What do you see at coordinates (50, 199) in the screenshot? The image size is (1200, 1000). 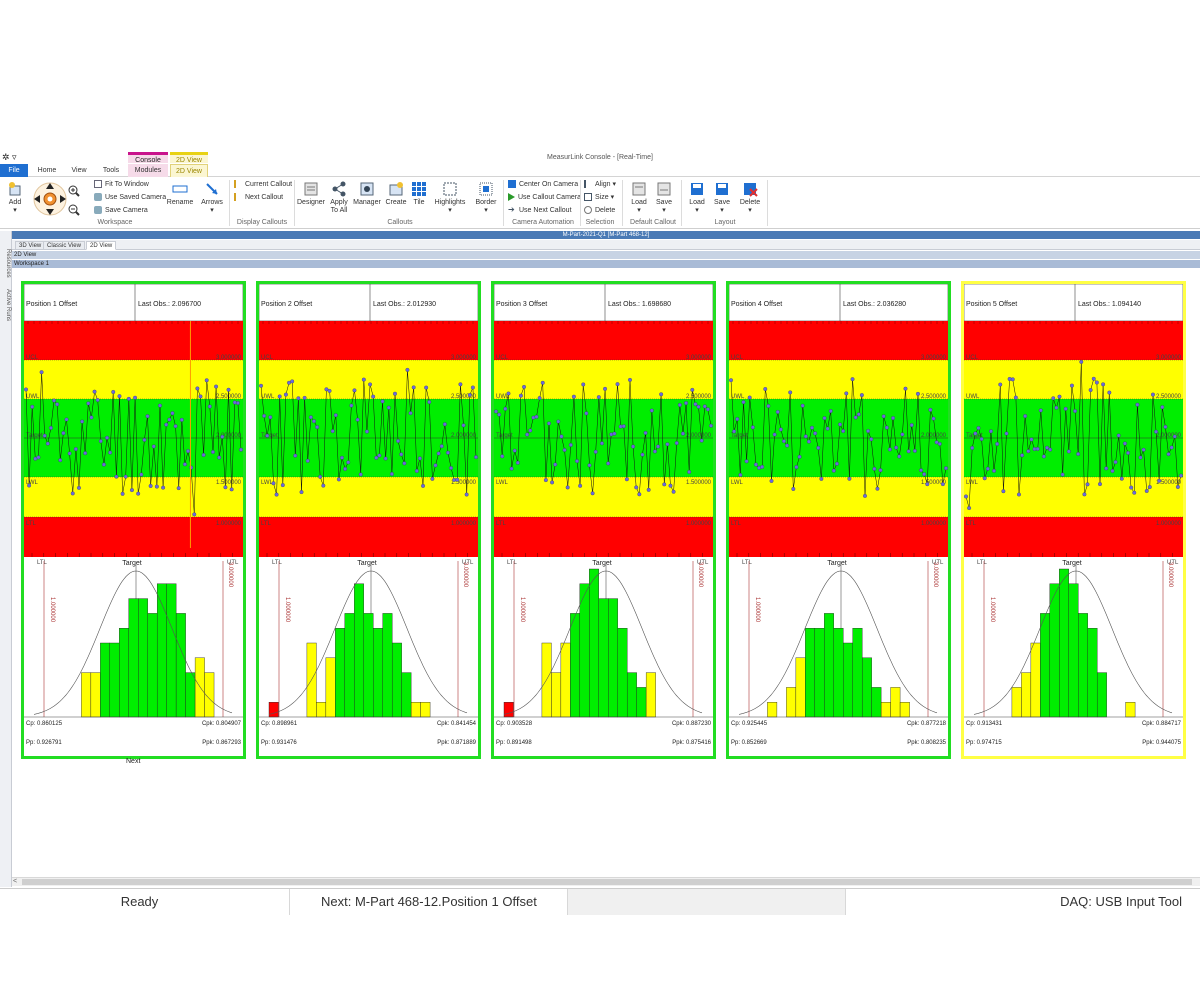 I see `navigation-pad-icon` at bounding box center [50, 199].